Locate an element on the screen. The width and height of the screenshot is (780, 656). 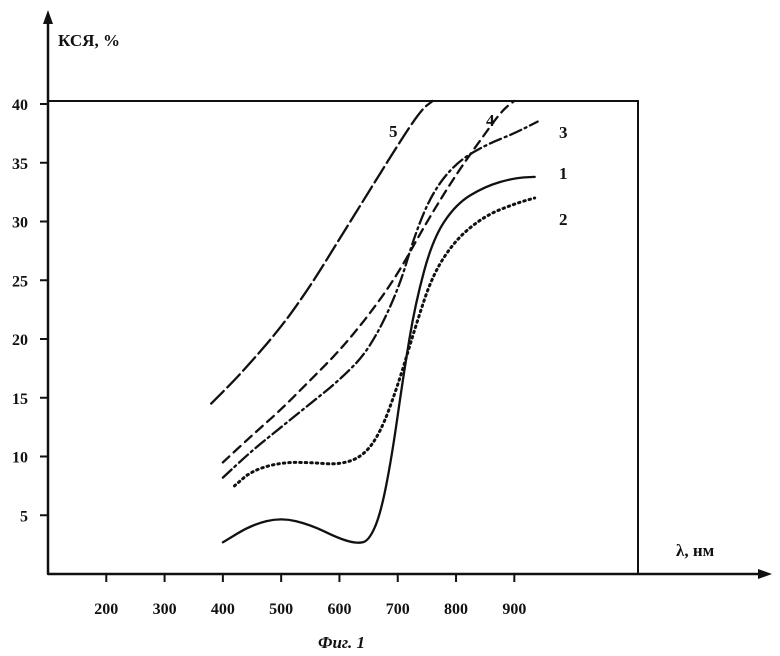
y-tick-label: 30 is located at coordinates (20, 223).